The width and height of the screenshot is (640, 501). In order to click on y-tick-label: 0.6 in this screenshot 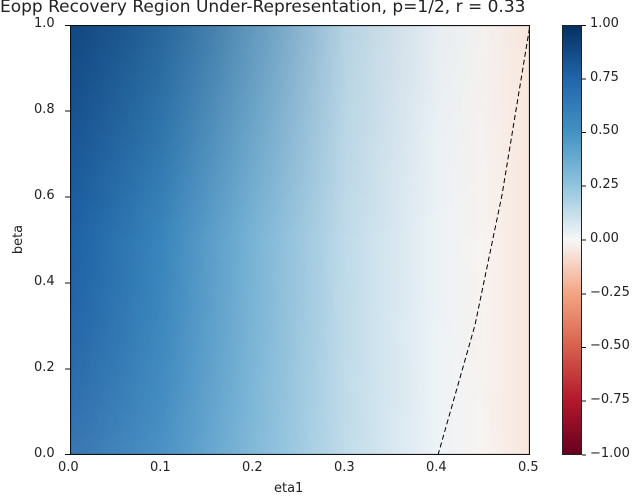, I will do `click(44, 195)`.